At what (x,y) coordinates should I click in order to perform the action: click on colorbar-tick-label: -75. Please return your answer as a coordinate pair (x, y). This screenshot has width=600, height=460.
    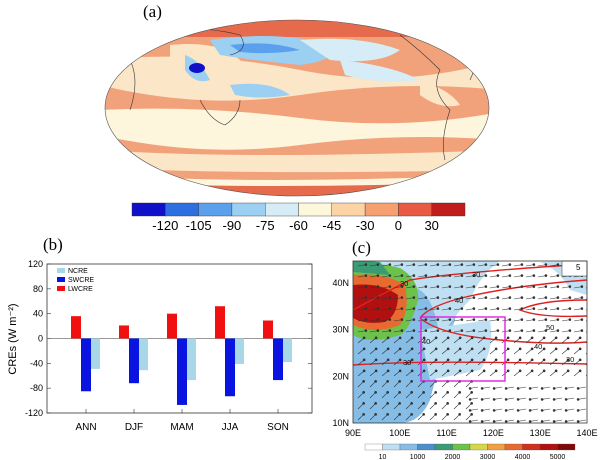
    Looking at the image, I should click on (265, 225).